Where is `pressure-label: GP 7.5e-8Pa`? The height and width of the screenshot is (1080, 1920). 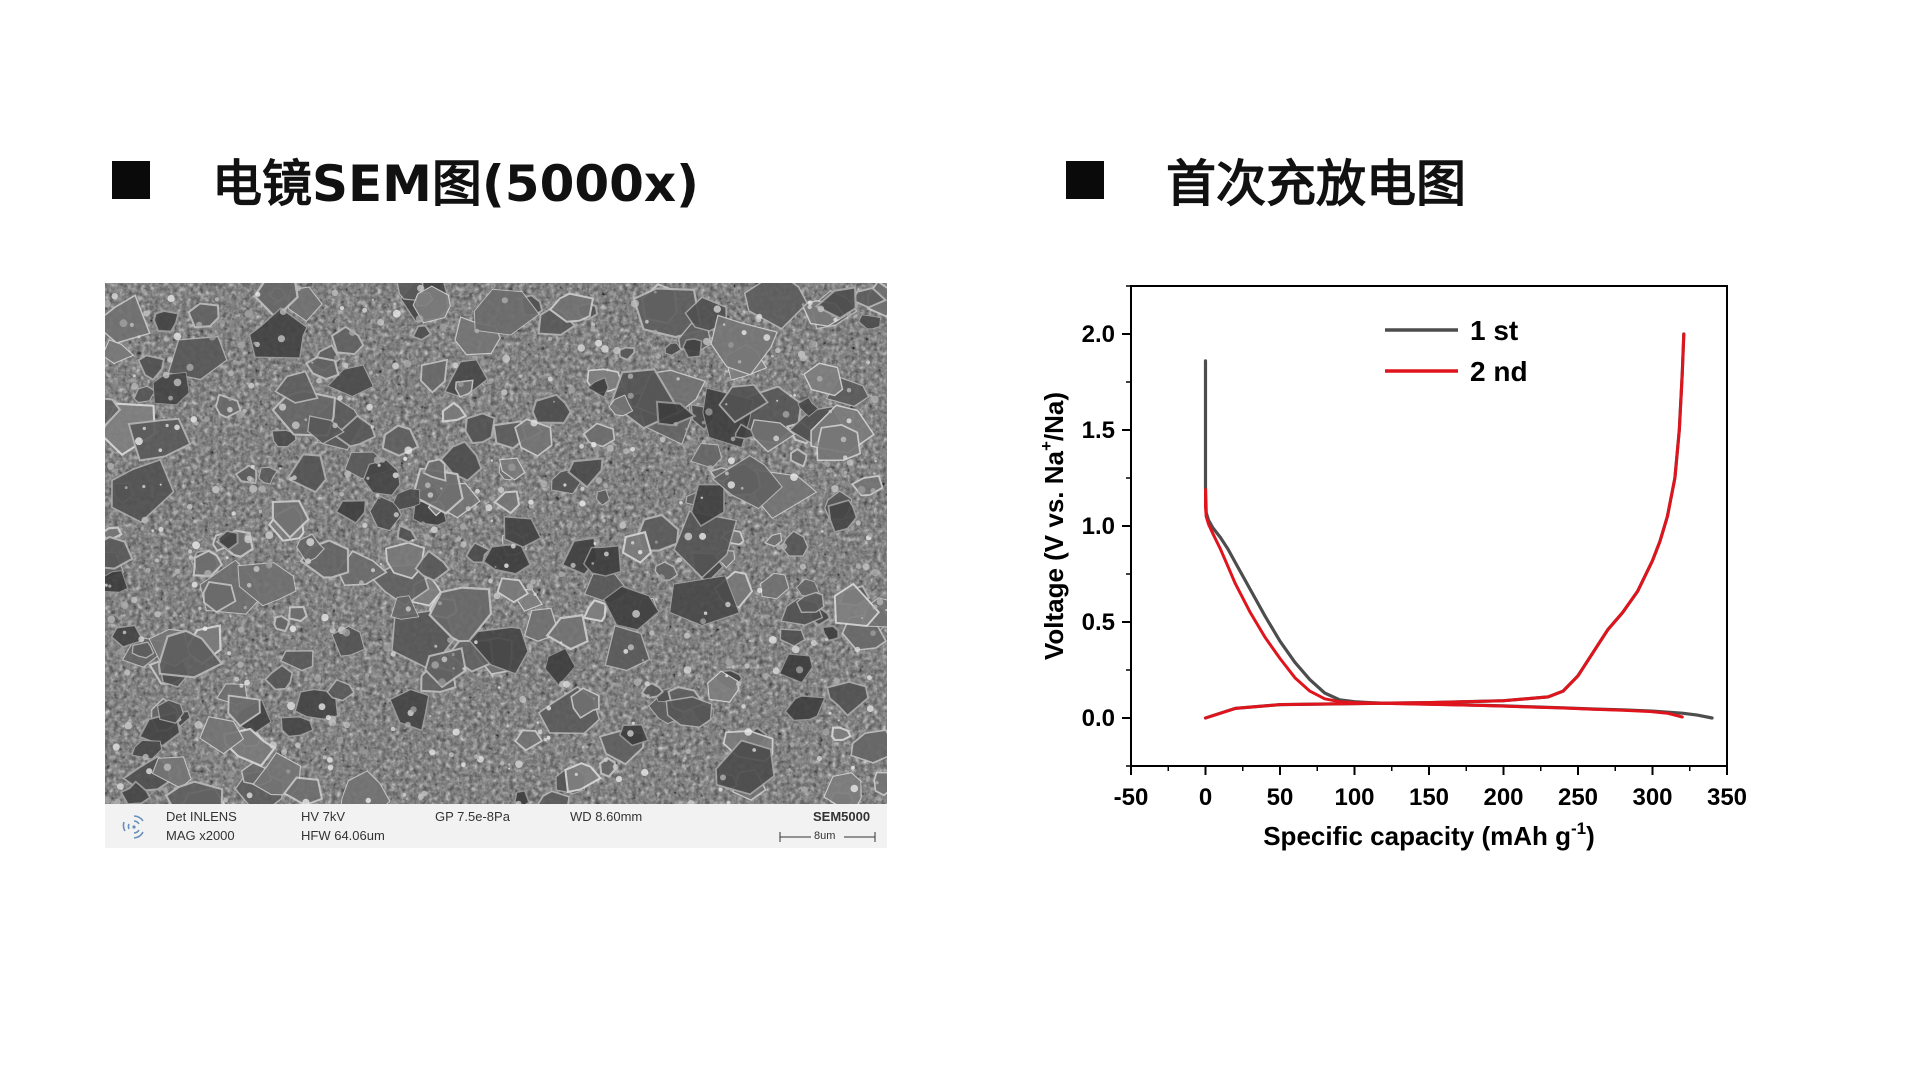
pressure-label: GP 7.5e-8Pa is located at coordinates (472, 816).